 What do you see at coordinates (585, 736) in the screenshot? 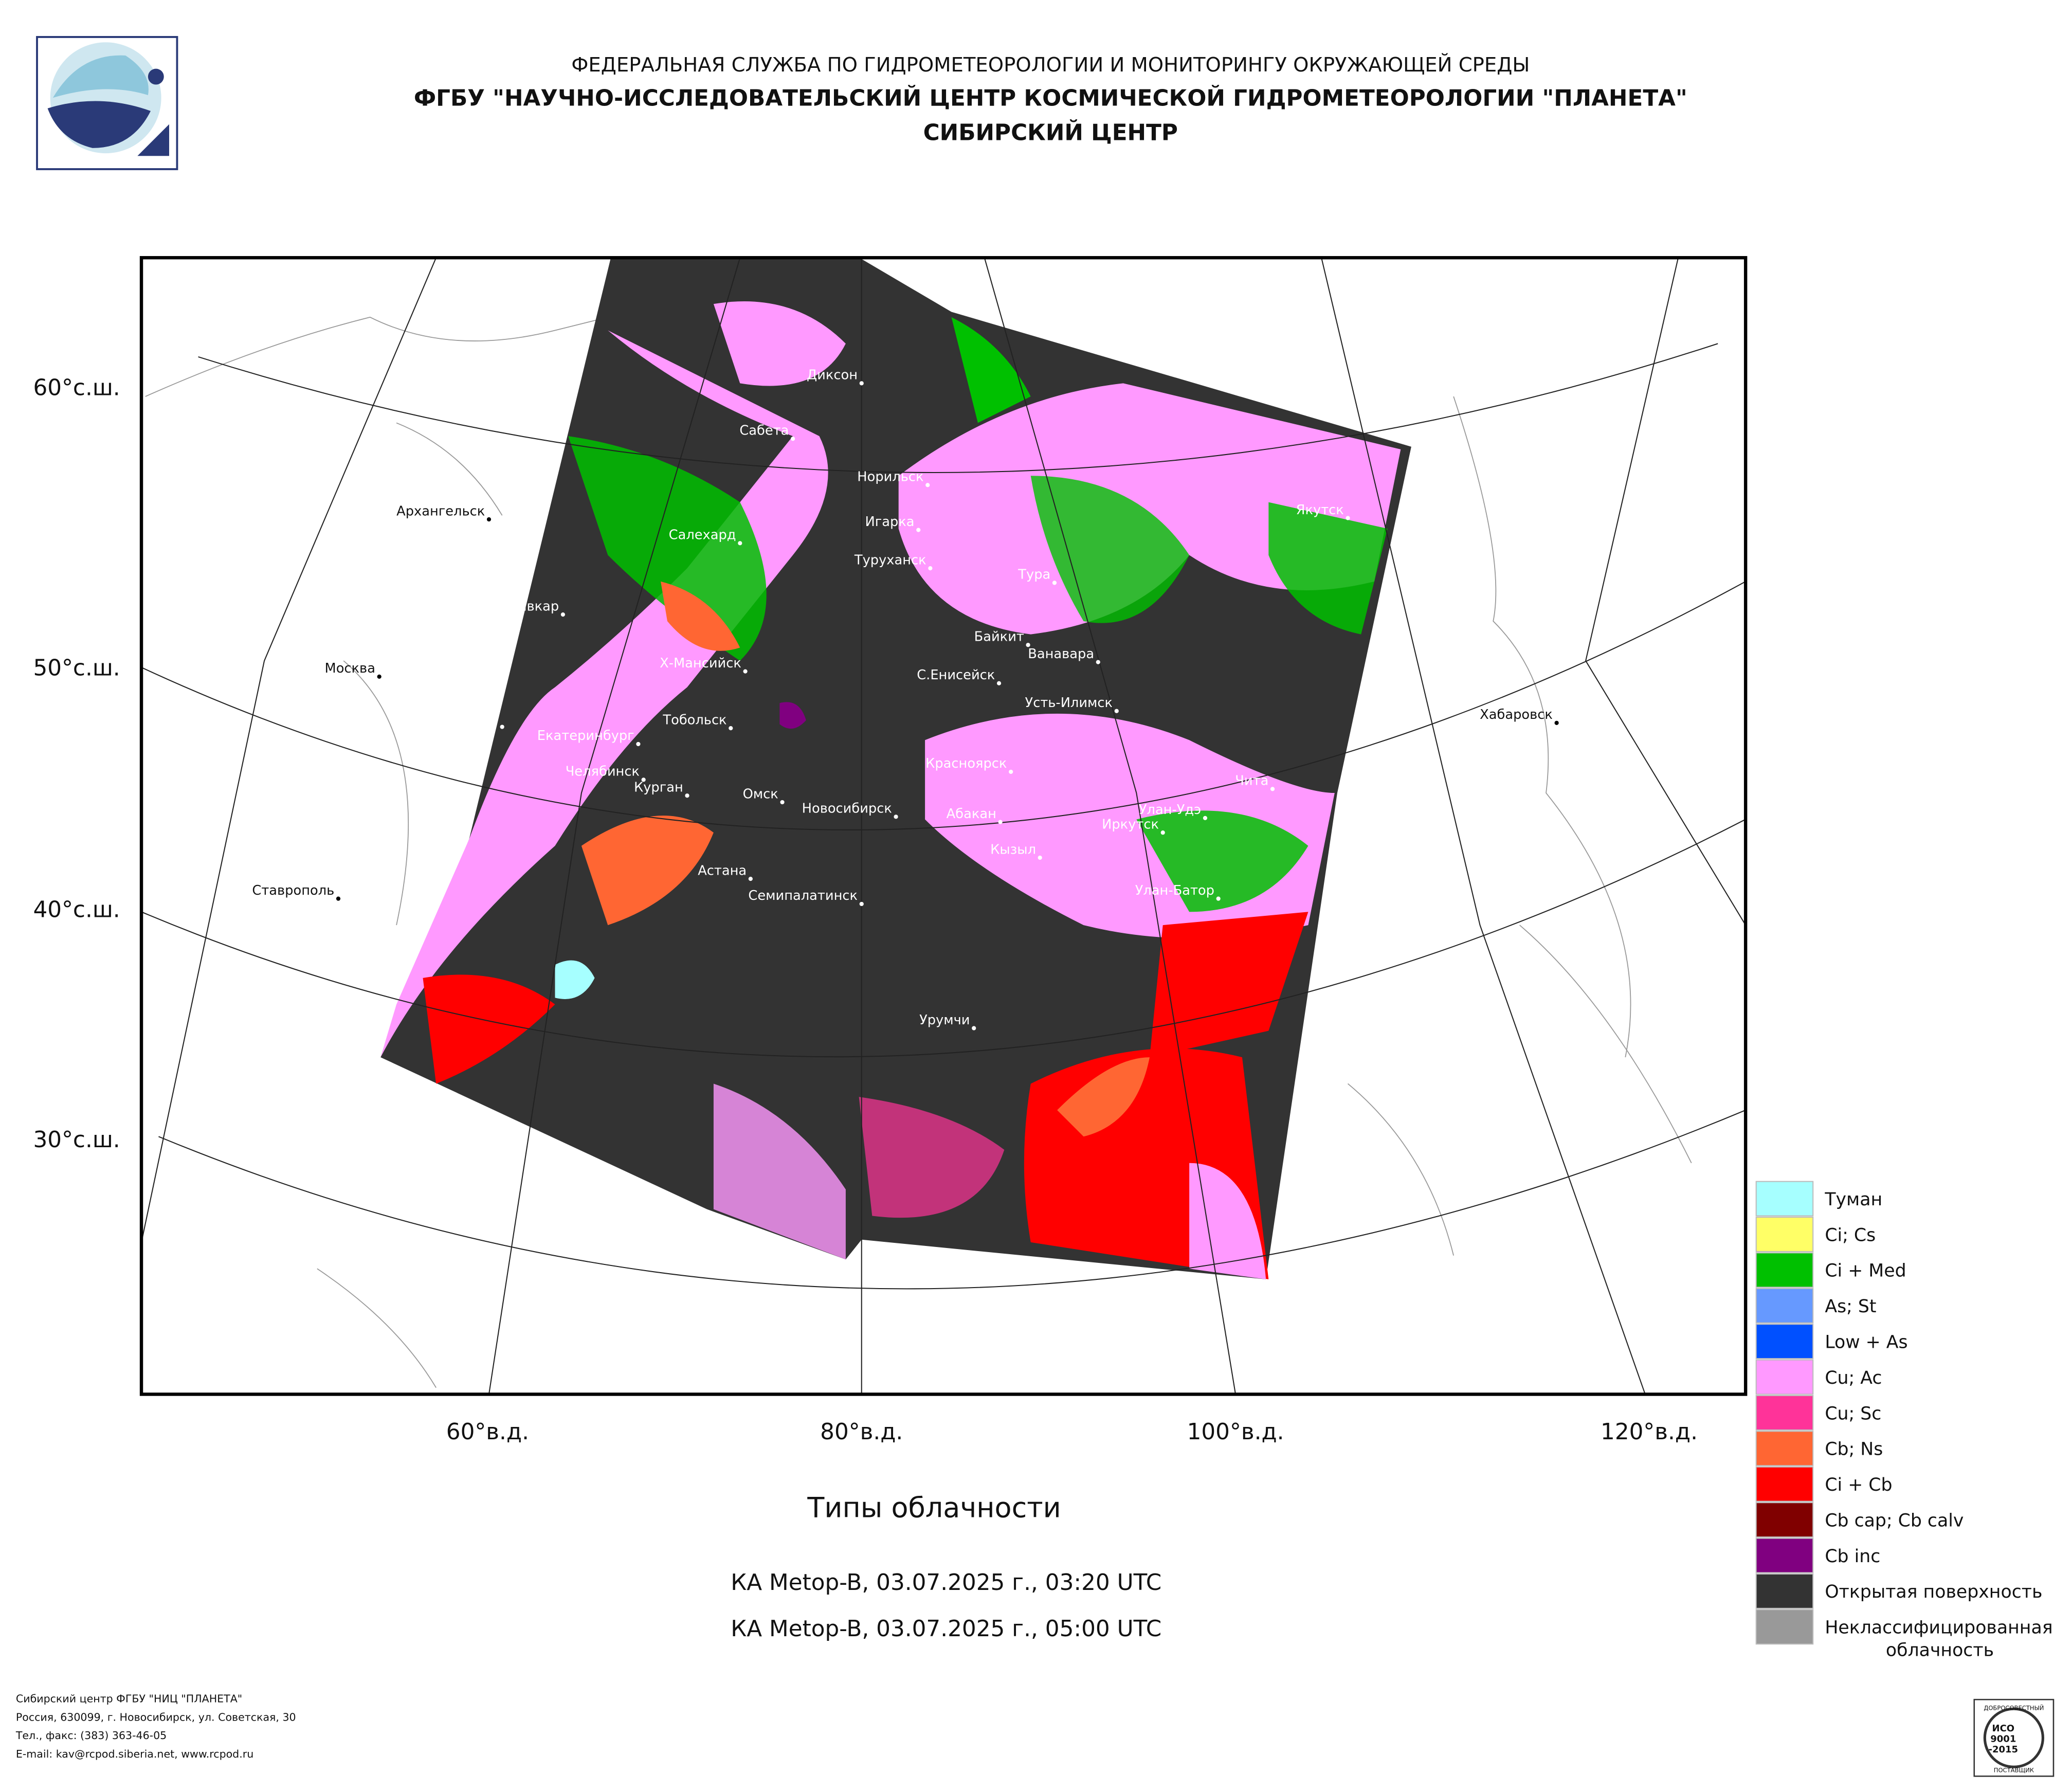
I see `city-label: Екатеринбург` at bounding box center [585, 736].